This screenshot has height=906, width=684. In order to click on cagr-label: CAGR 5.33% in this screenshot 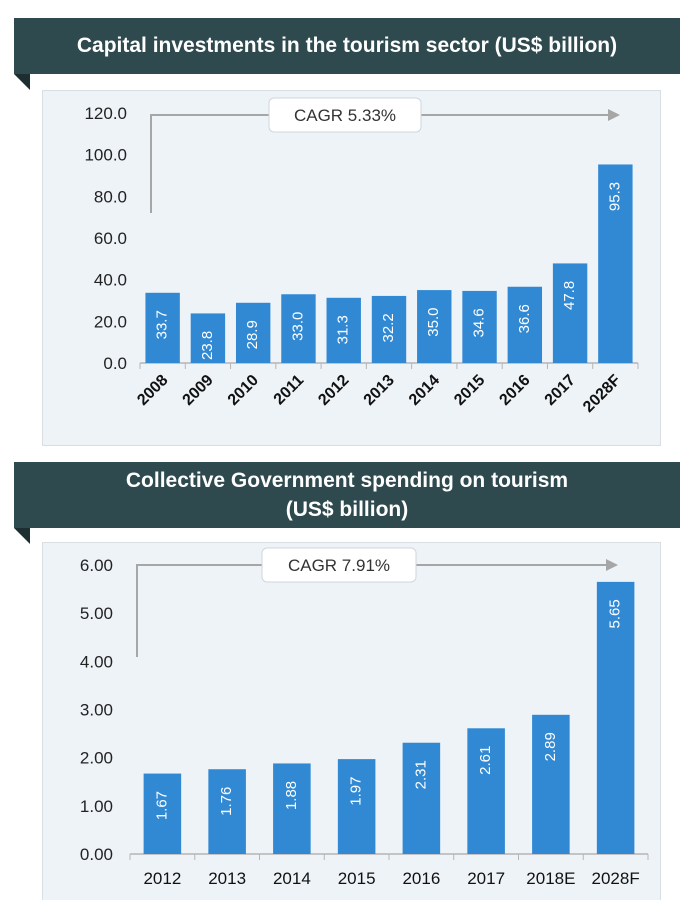, I will do `click(345, 115)`.